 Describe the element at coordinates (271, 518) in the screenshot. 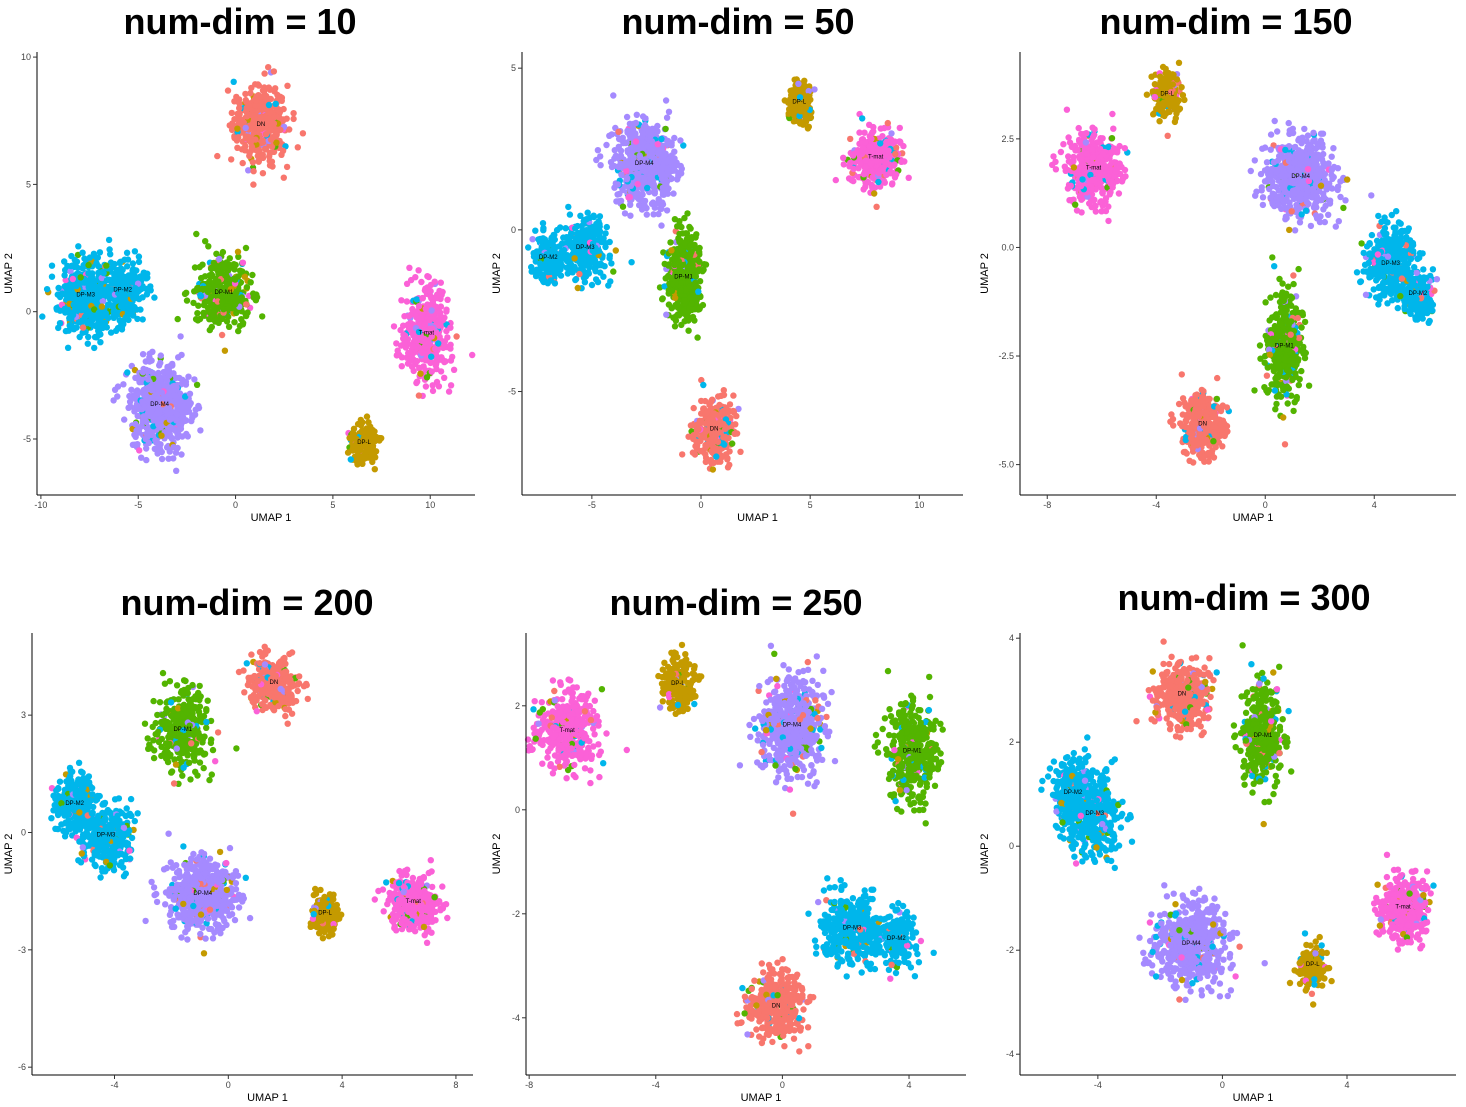

I see `x-axis-label: UMAP 1` at that location.